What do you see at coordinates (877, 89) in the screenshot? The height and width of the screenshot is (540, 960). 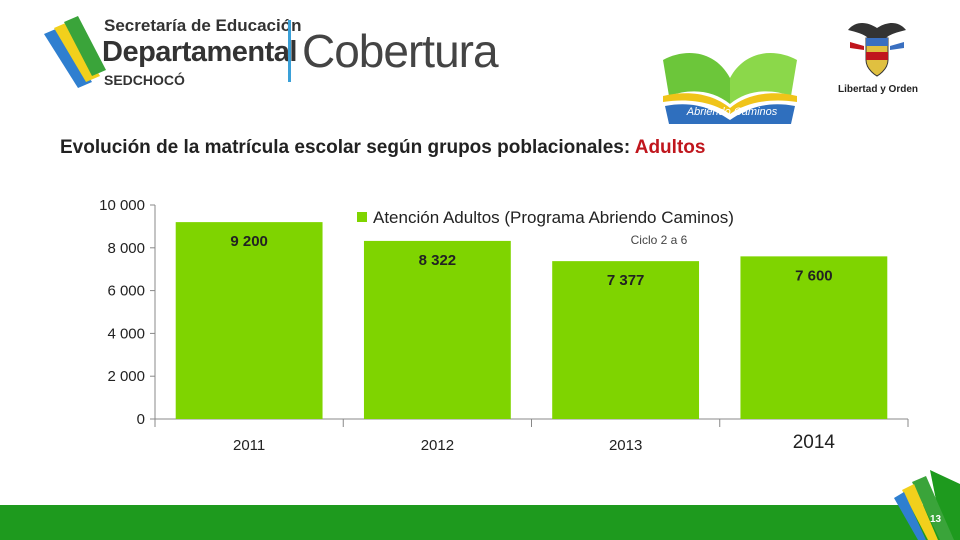 I see `crest-label: Libertad y Orden` at bounding box center [877, 89].